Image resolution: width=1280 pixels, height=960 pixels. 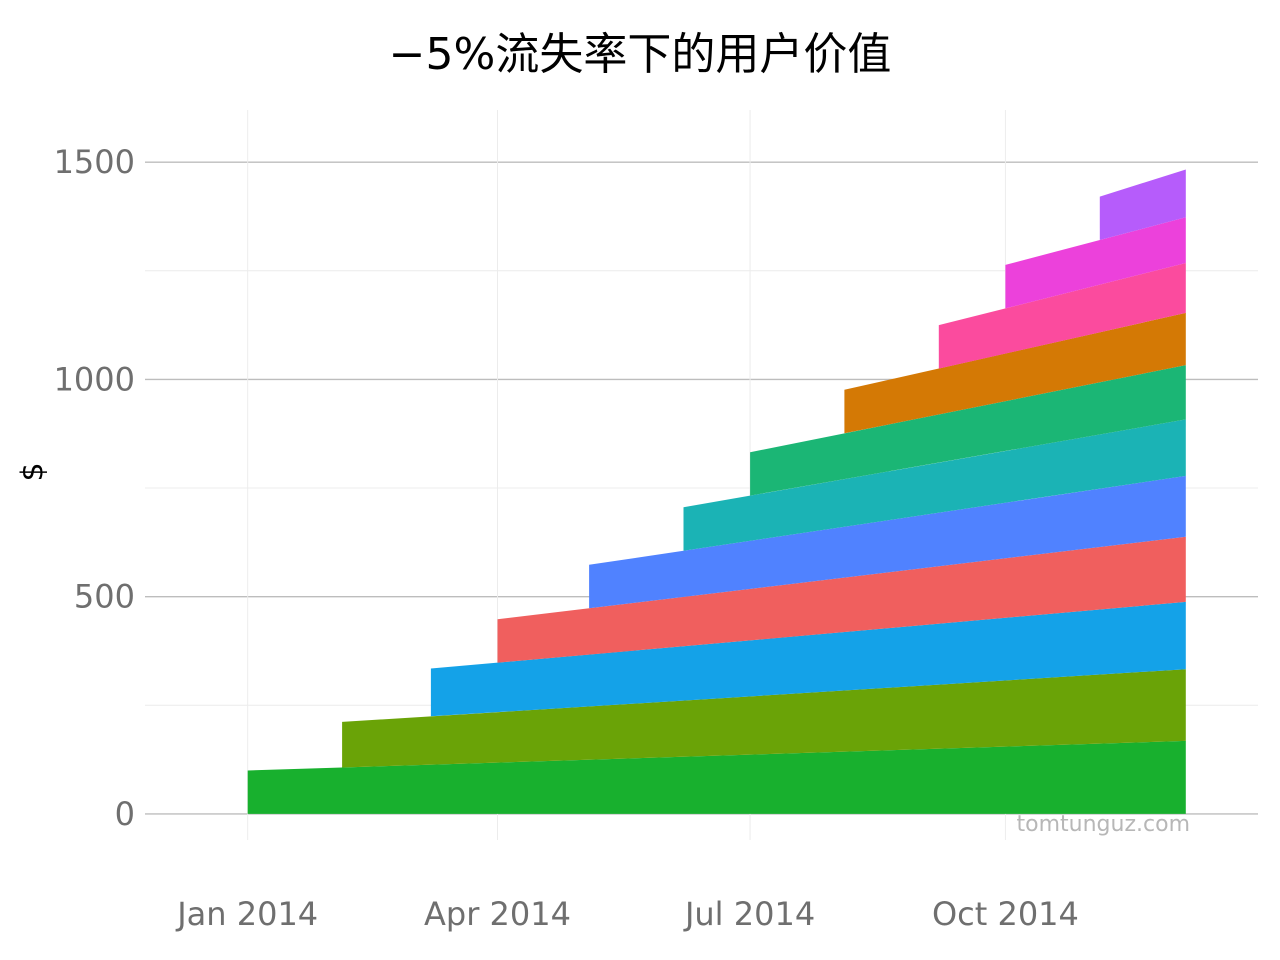 I want to click on y-axis-label: $, so click(x=33, y=471).